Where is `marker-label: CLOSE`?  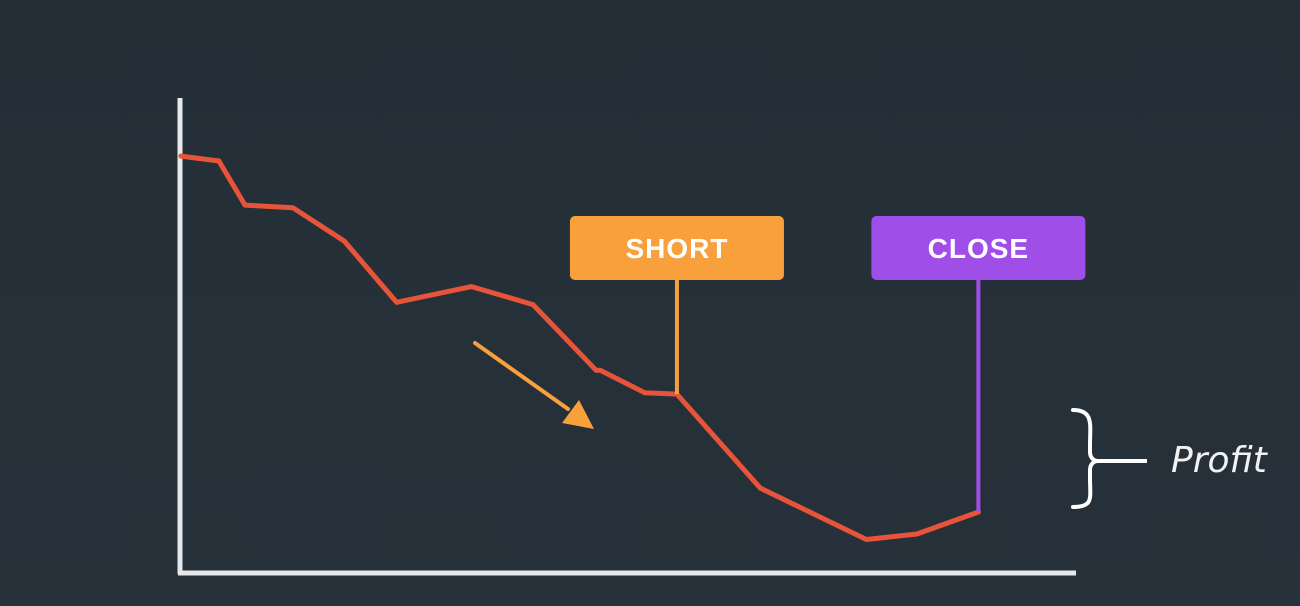
marker-label: CLOSE is located at coordinates (978, 248).